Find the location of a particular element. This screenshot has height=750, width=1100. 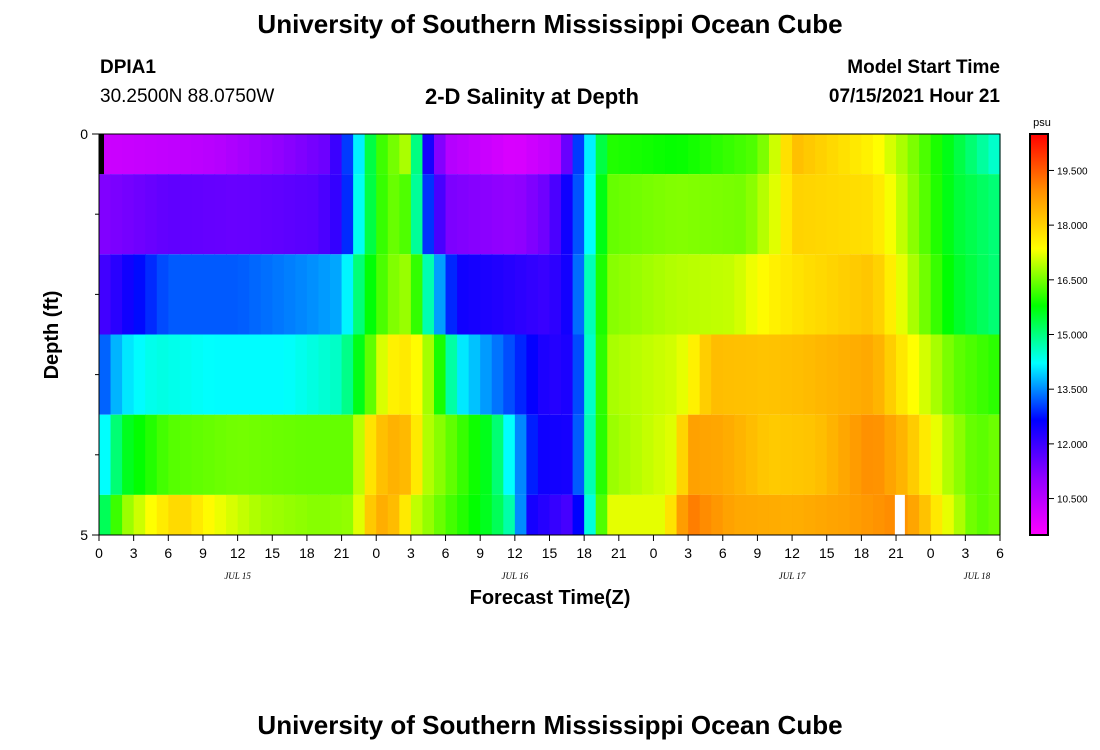

x-tick-label: 18 is located at coordinates (862, 553).